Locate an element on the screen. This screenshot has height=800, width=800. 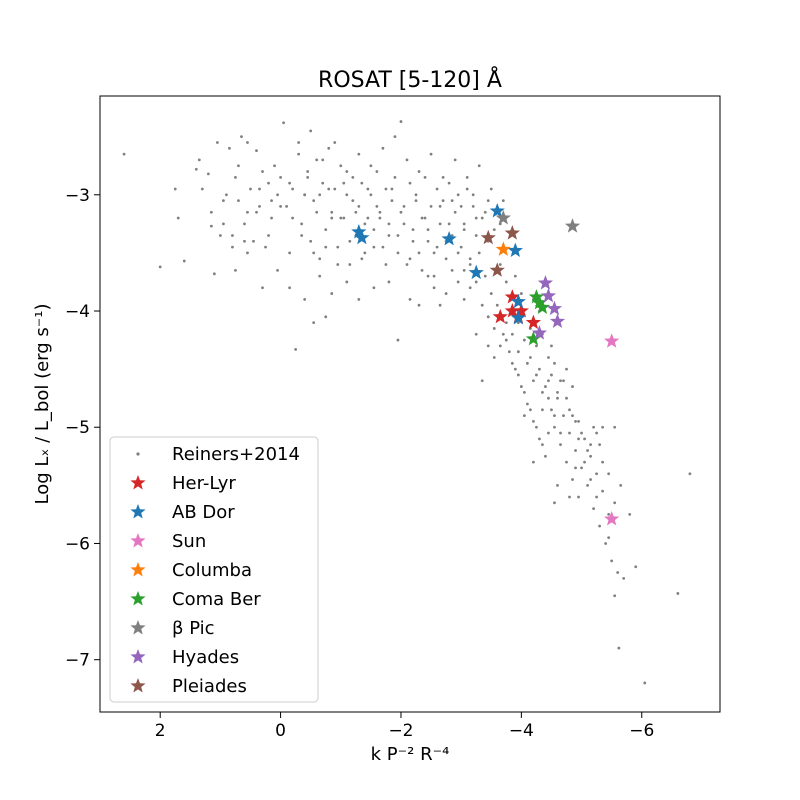
legend-label: Hyades is located at coordinates (205, 657).